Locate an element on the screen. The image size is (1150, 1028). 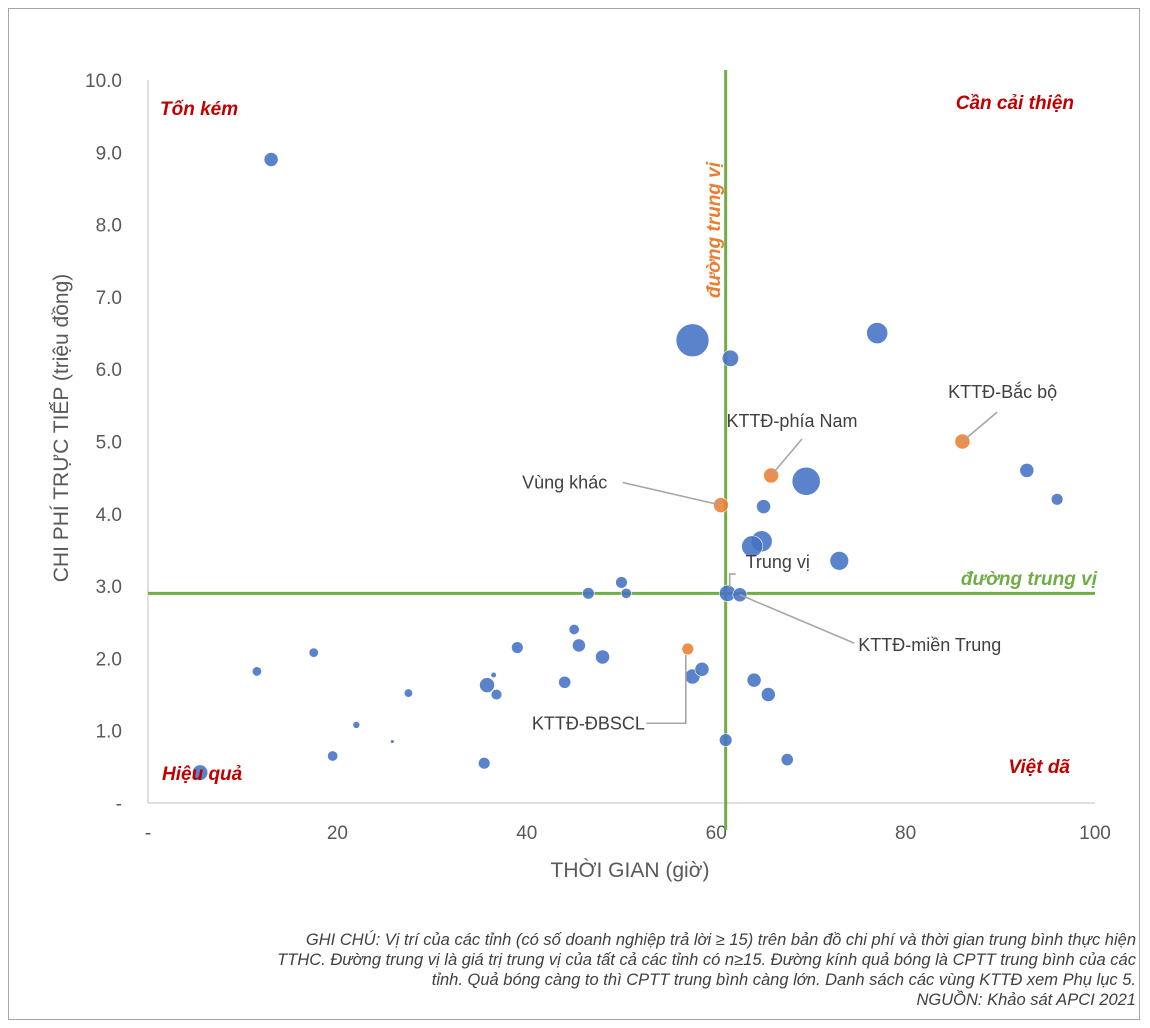
quadrant-label-top-left: Tốn kém is located at coordinates (199, 109).